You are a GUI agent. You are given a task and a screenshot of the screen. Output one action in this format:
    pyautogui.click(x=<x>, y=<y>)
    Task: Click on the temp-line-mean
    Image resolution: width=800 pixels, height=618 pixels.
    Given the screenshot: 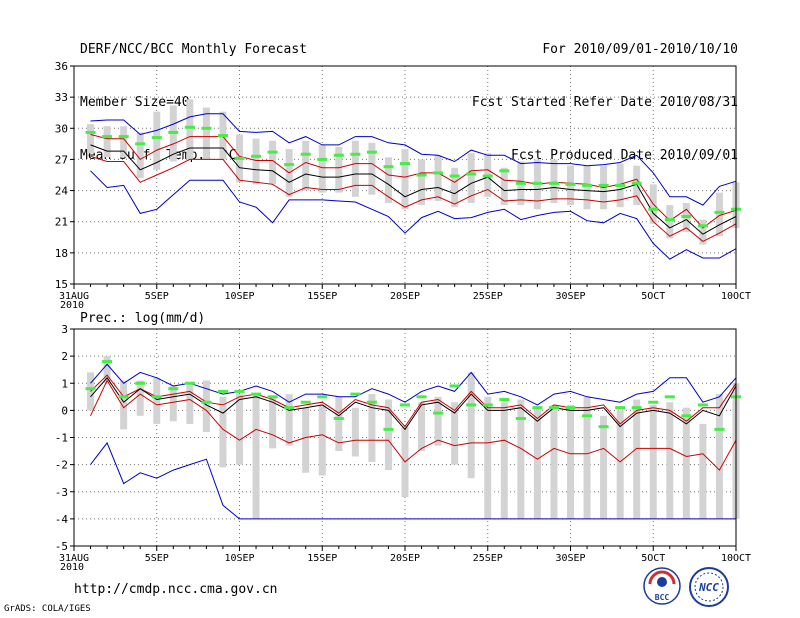 What is the action you would take?
    pyautogui.click(x=413, y=189)
    